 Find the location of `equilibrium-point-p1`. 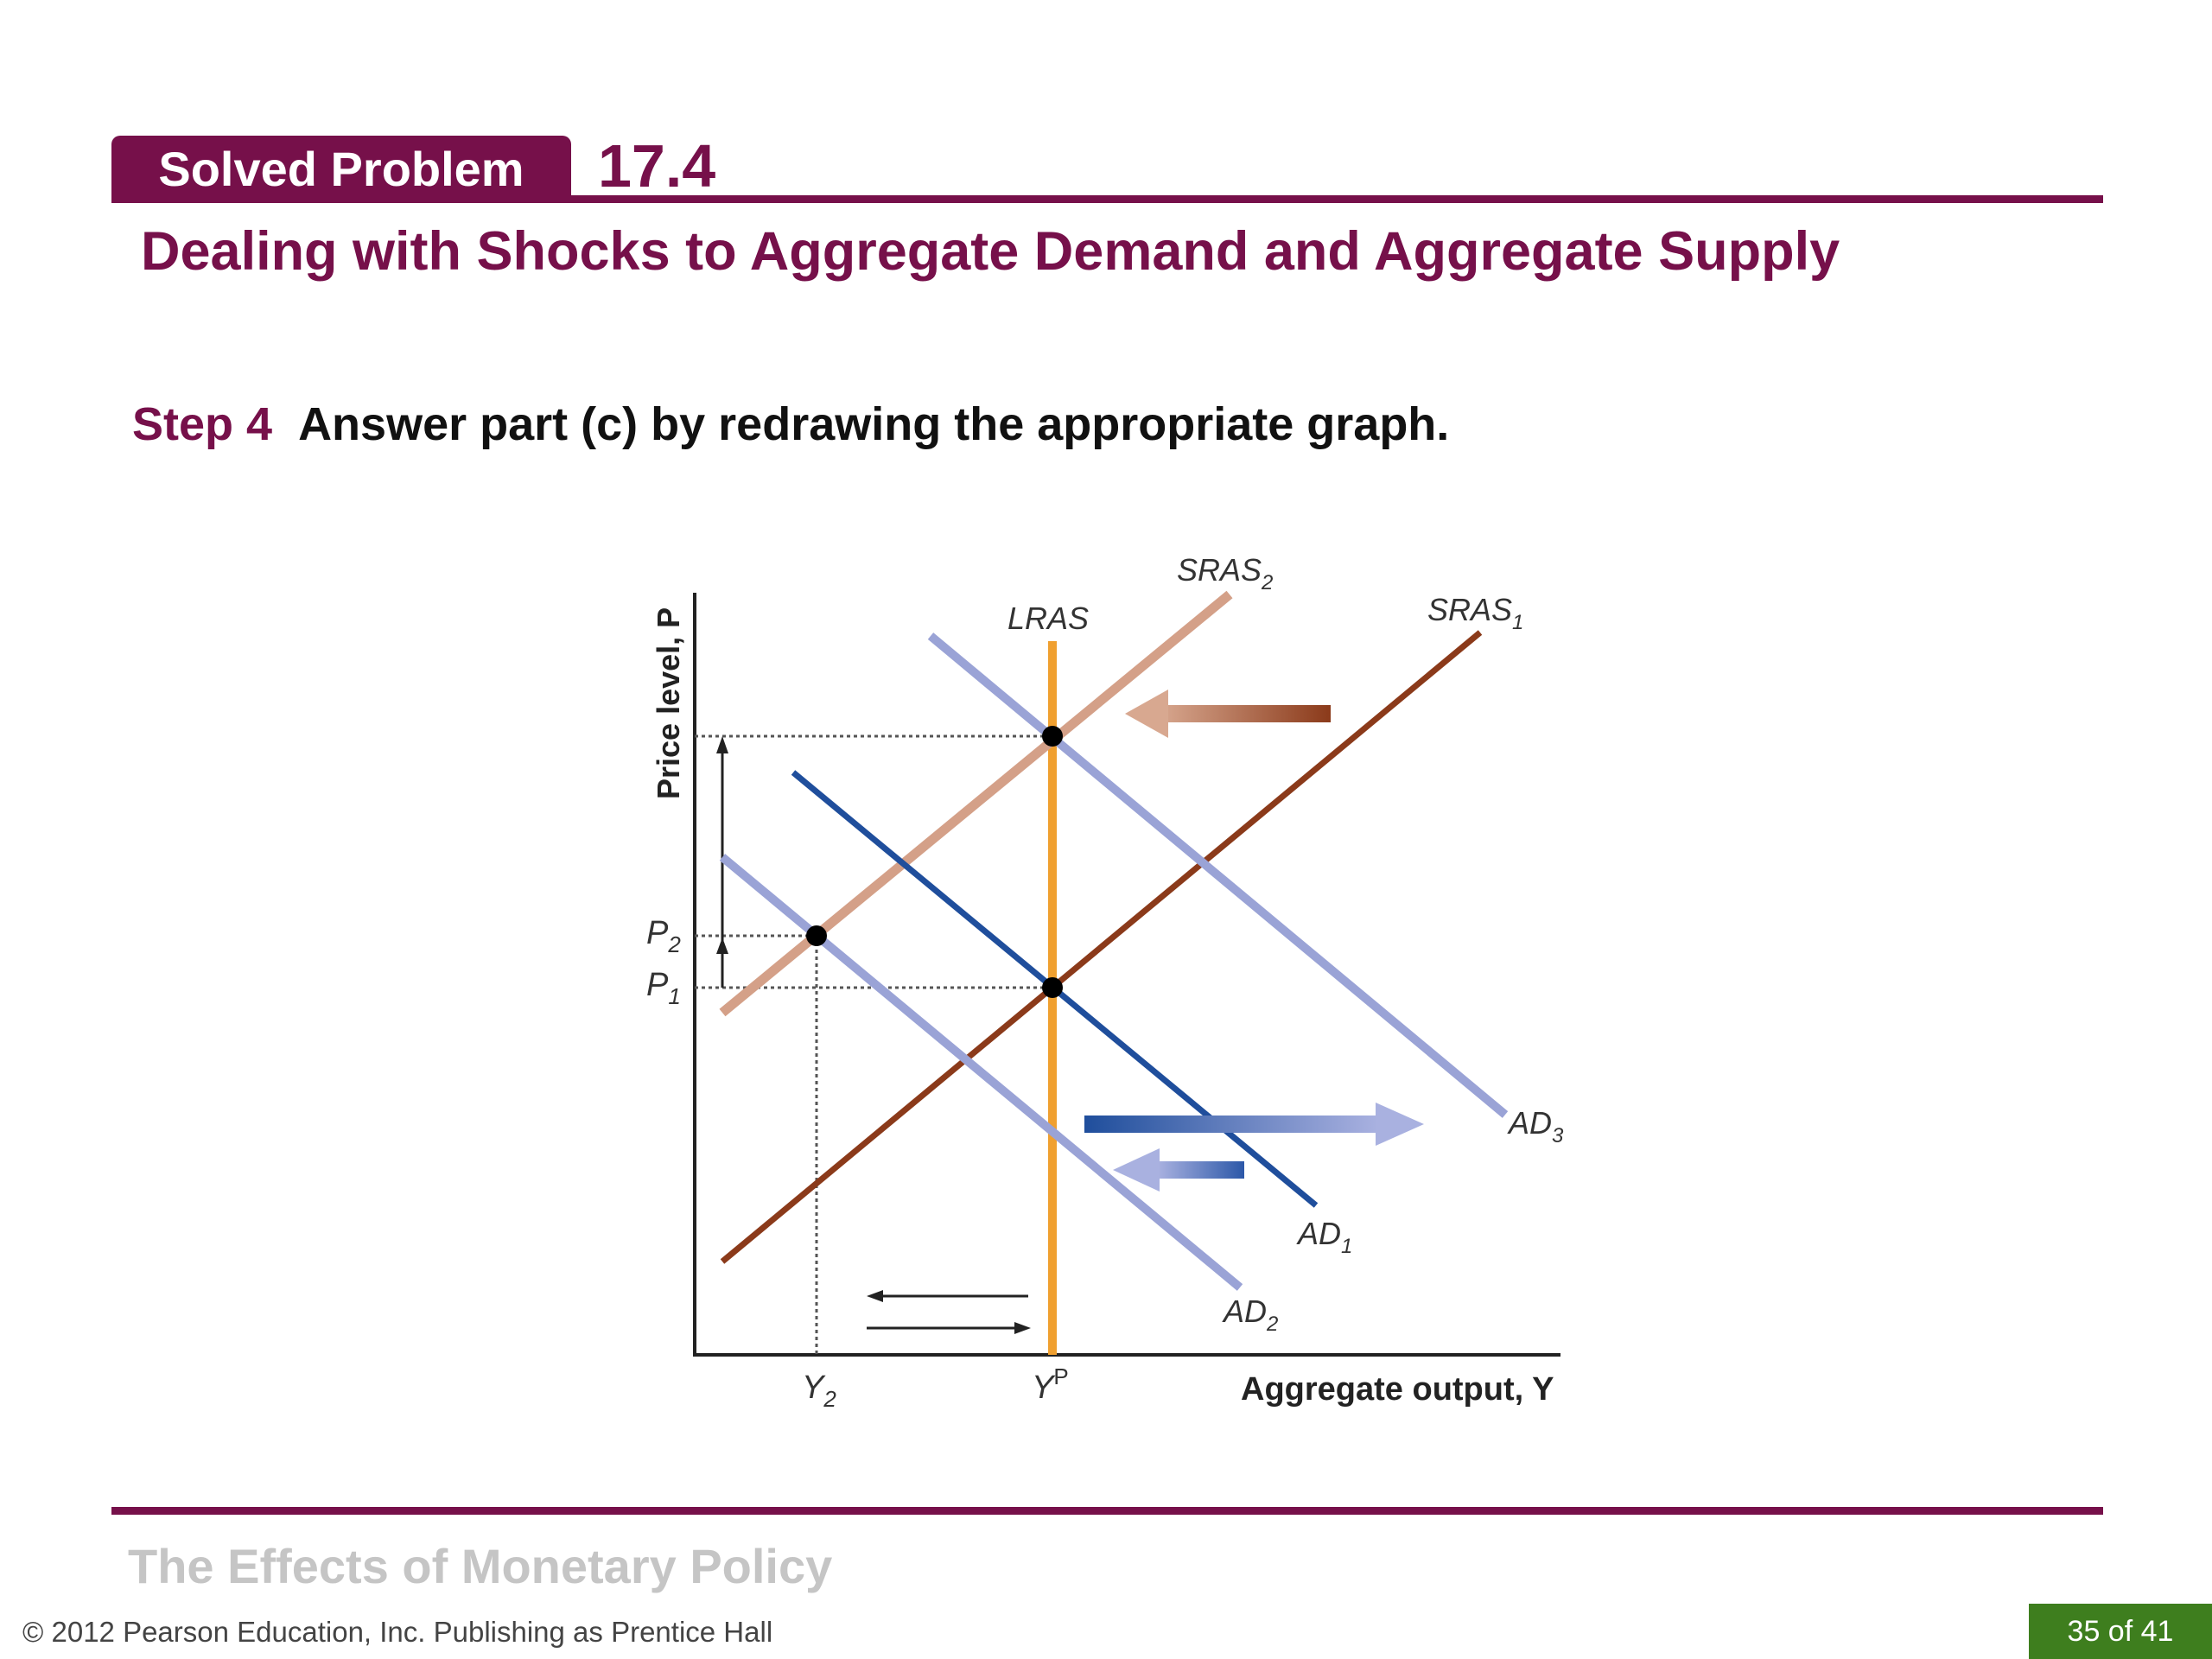

equilibrium-point-p1 is located at coordinates (1052, 987).